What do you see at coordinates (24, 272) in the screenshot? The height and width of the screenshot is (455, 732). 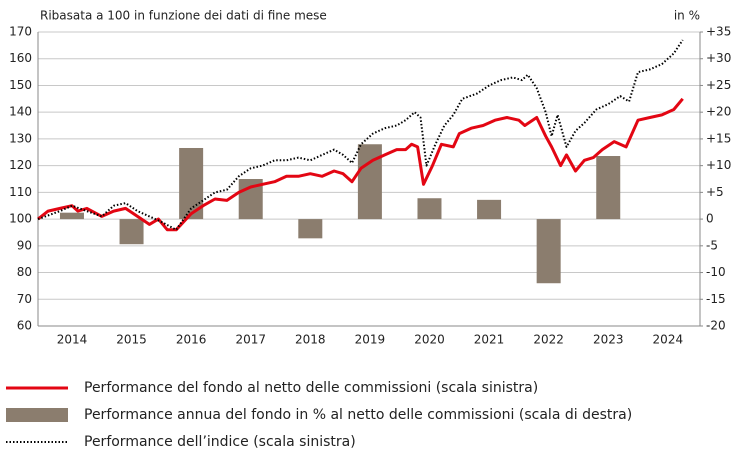 I see `y-tick-label: 80` at bounding box center [24, 272].